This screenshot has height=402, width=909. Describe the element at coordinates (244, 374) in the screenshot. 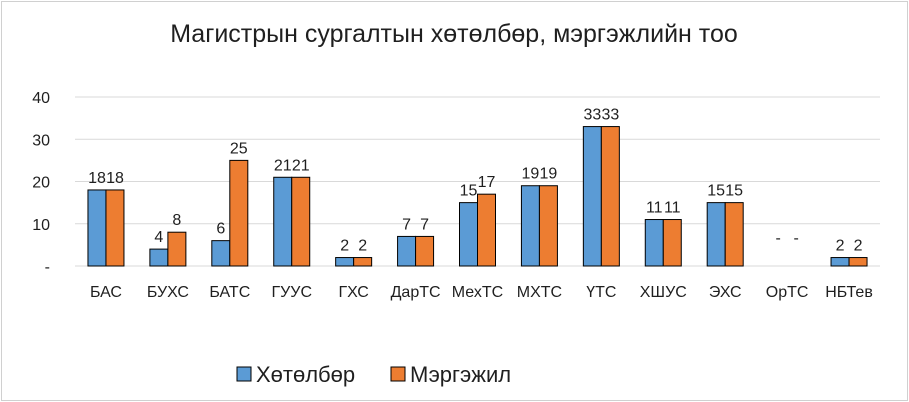

I see `legend-swatch-programs` at that location.